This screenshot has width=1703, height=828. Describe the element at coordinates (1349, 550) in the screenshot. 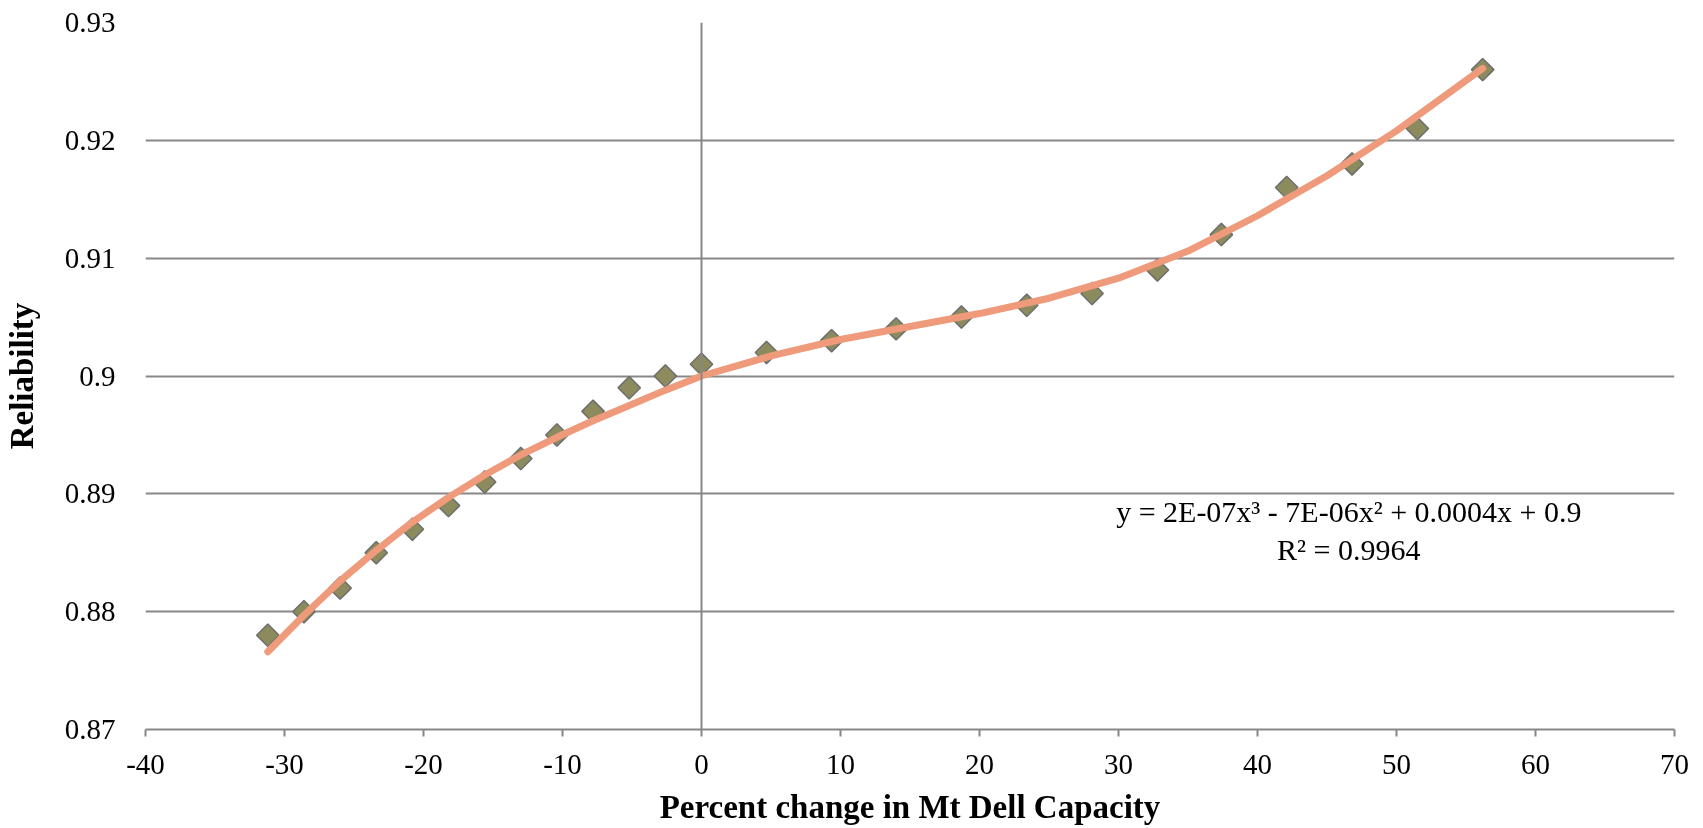

I see `annotation: R² = 0.9964` at that location.